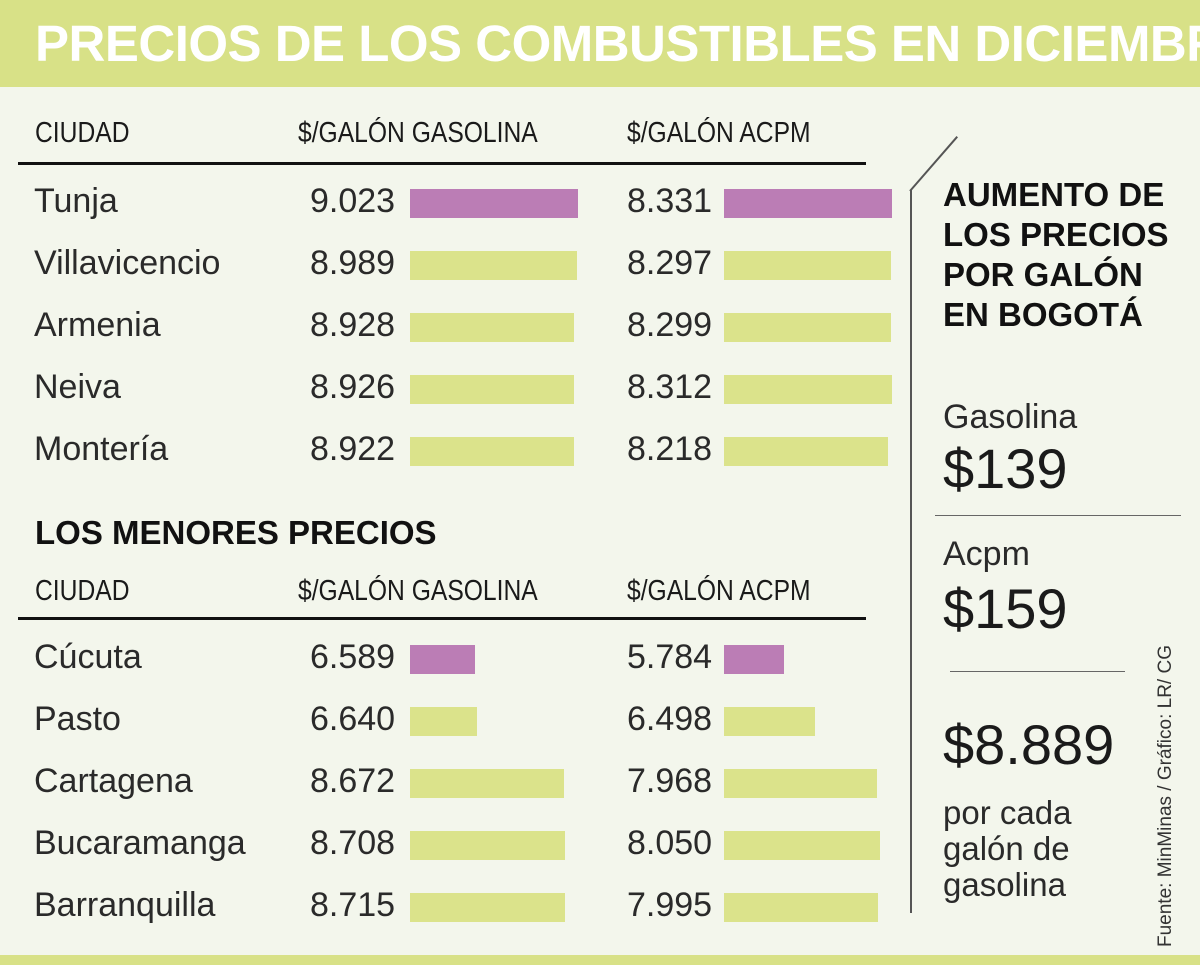 This screenshot has height=965, width=1200. What do you see at coordinates (353, 449) in the screenshot?
I see `gasolina-value: 8.922` at bounding box center [353, 449].